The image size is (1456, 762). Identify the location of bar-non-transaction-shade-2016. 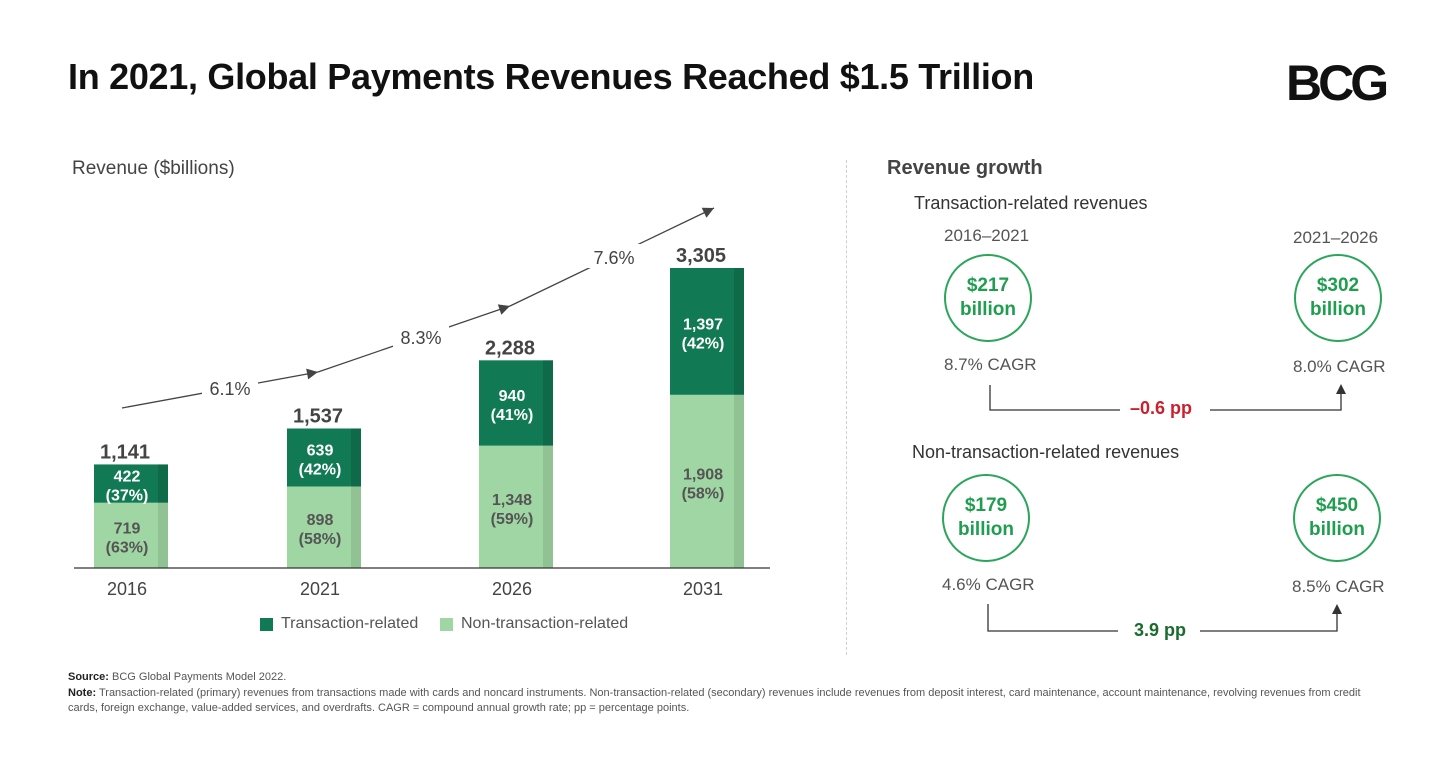
(163, 535).